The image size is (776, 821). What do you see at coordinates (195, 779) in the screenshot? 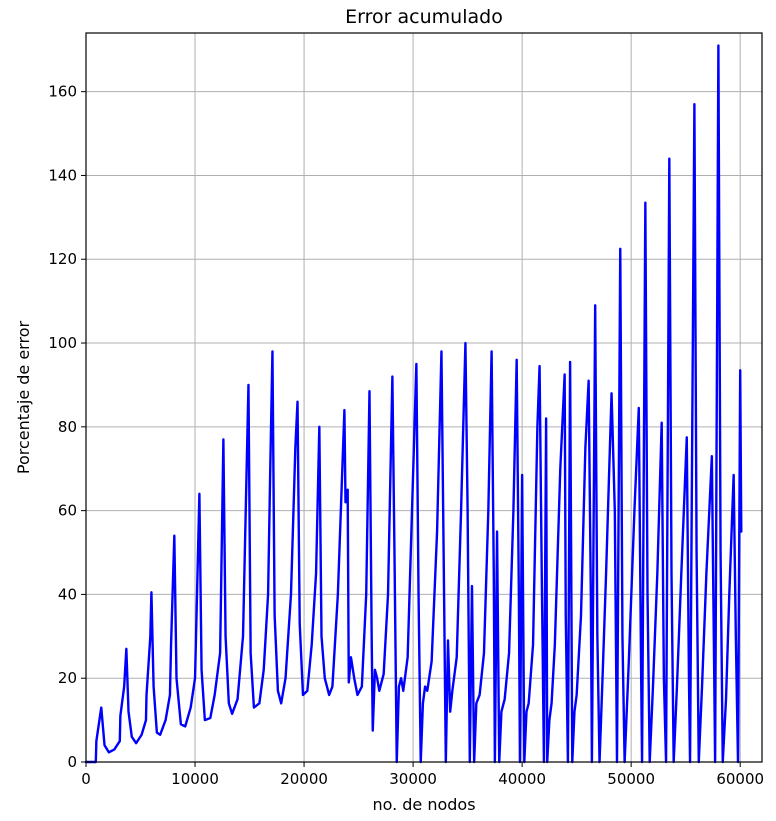
I see `x-tick-label: 10000` at bounding box center [195, 779].